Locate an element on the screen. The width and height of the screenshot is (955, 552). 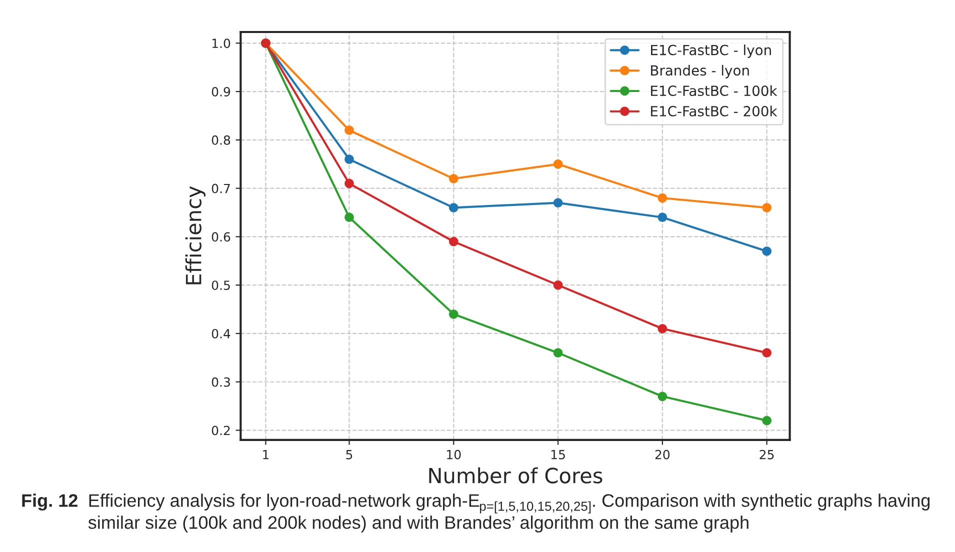
y-tick-label: 0.4 is located at coordinates (221, 333).